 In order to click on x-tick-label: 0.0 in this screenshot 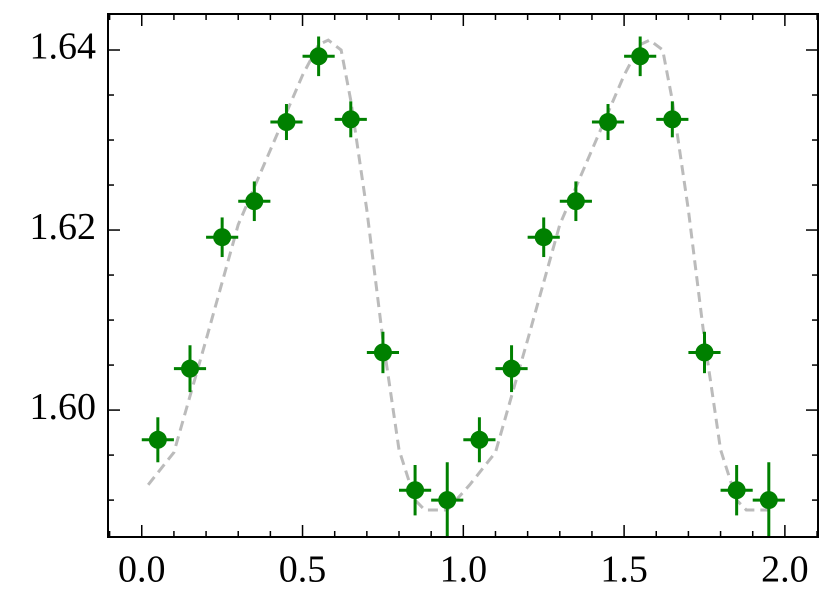, I will do `click(142, 570)`.